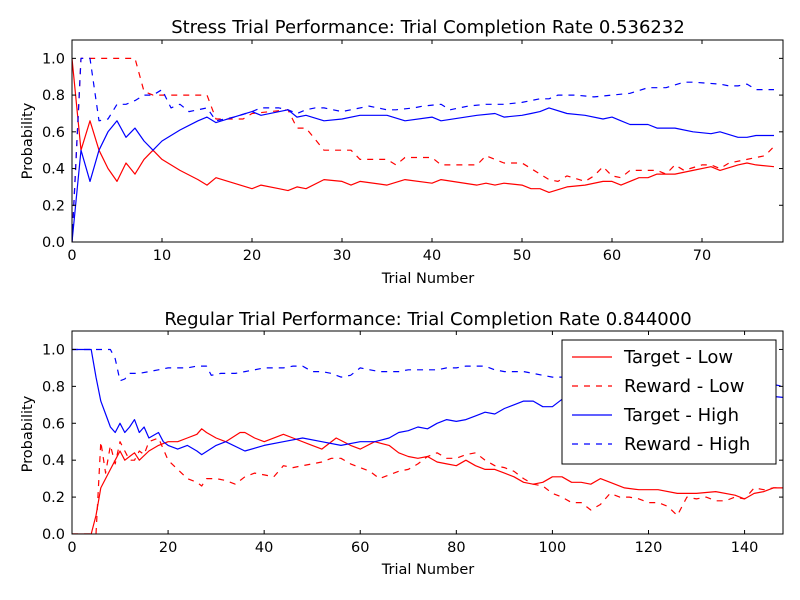 Image resolution: width=800 pixels, height=600 pixels. What do you see at coordinates (702, 256) in the screenshot?
I see `x-tick-label: 70` at bounding box center [702, 256].